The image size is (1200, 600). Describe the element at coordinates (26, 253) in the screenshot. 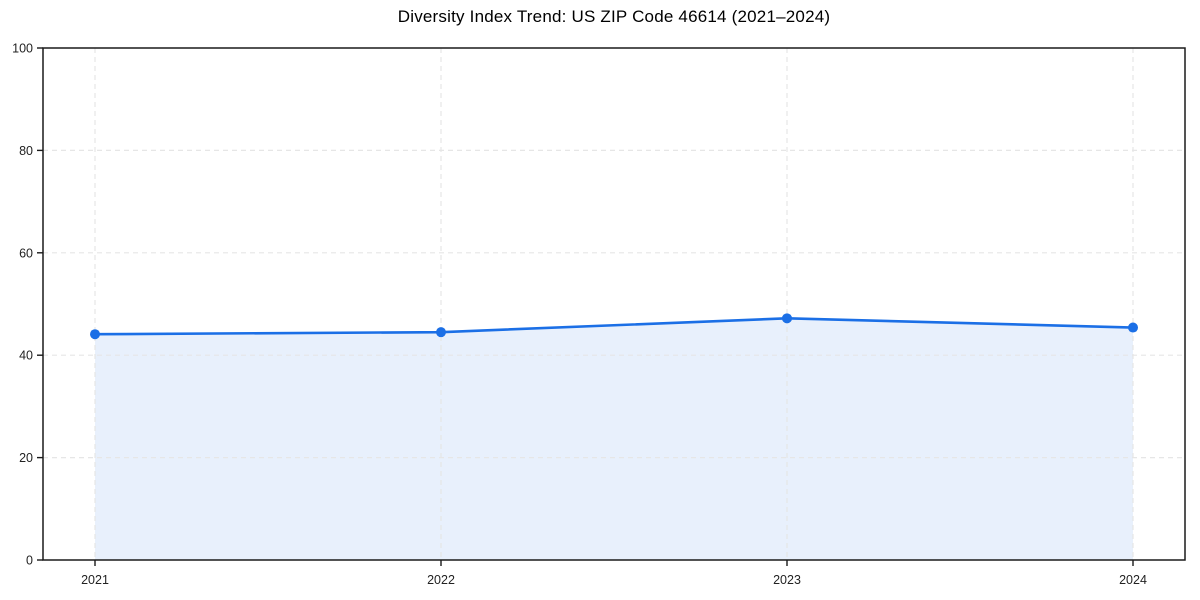

I see `y-tick-label: 60` at that location.